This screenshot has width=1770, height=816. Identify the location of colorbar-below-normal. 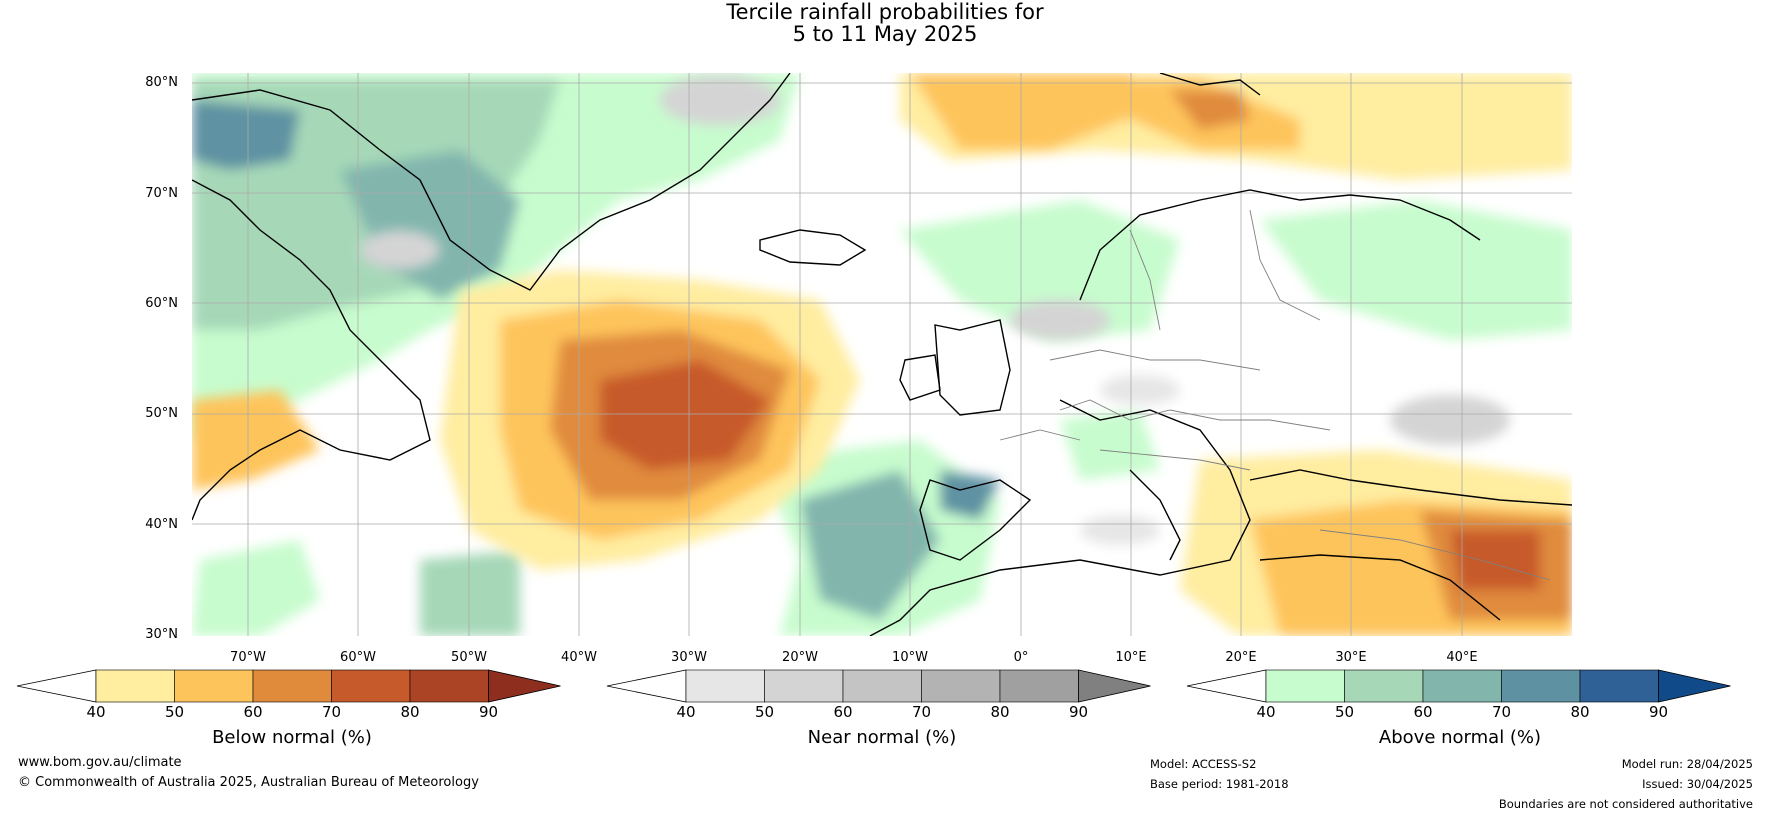
(288, 686).